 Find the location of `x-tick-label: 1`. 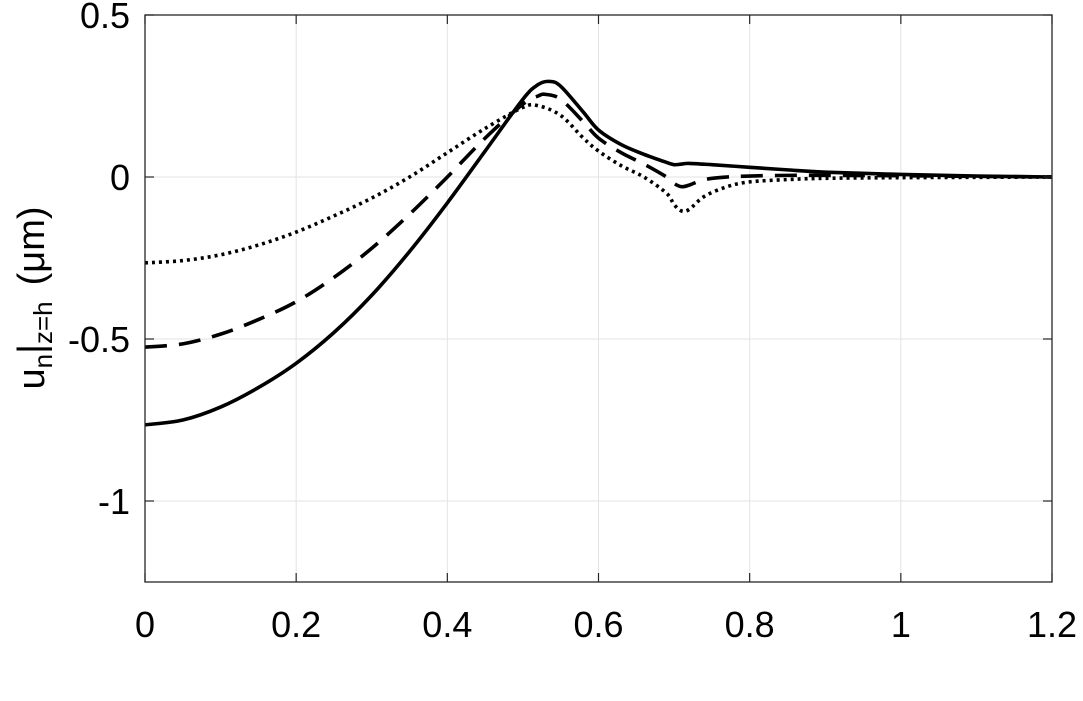

x-tick-label: 1 is located at coordinates (901, 624).